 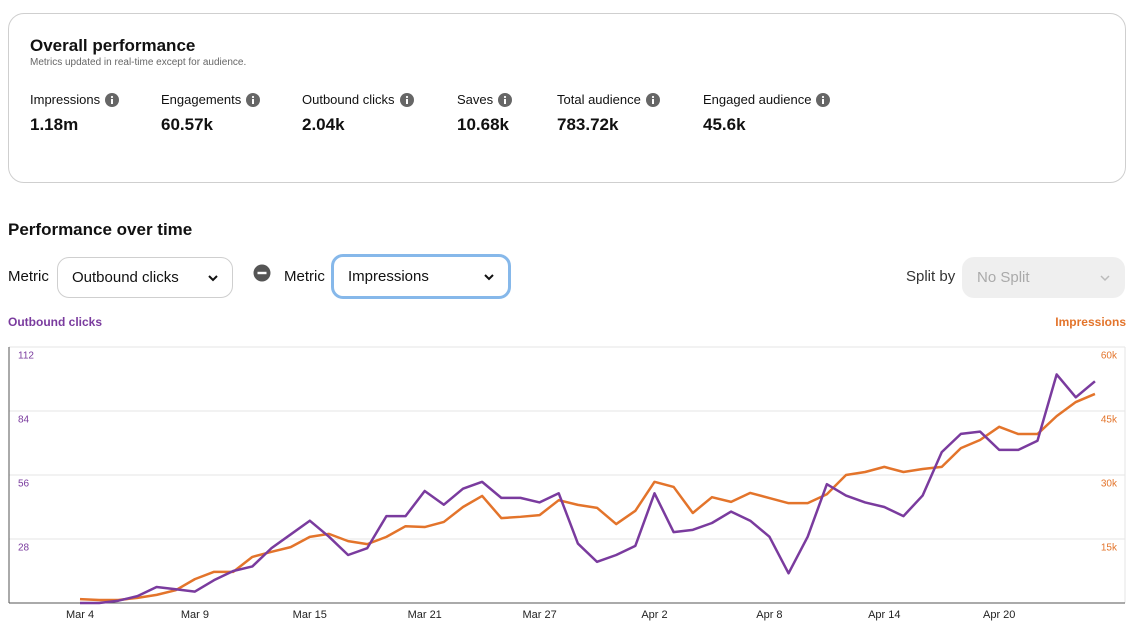 I want to click on y2-tick-label: 30k, so click(x=1109, y=484).